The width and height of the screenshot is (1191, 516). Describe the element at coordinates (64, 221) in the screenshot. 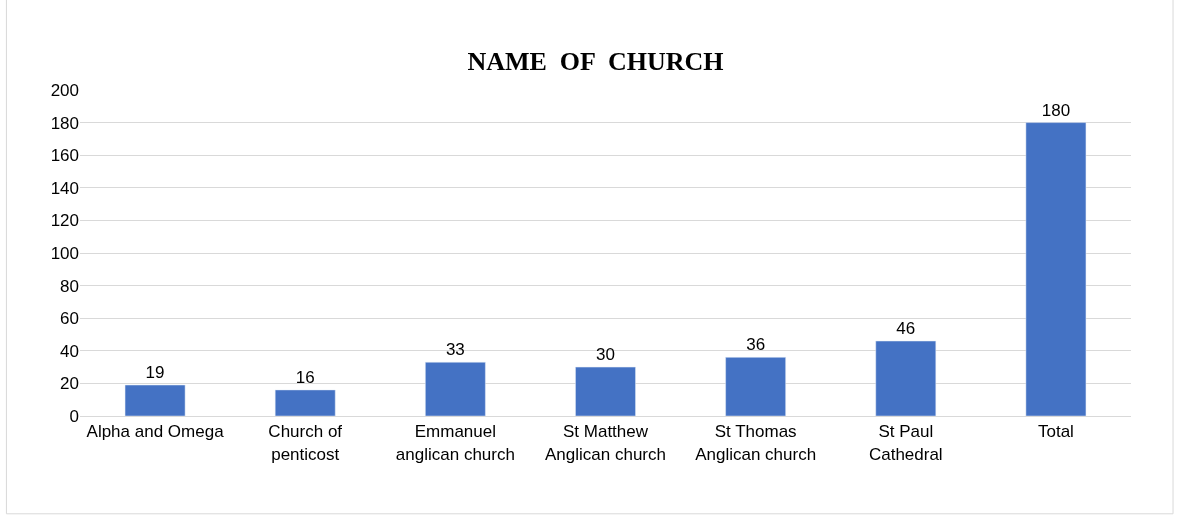

I see `y-tick-label: 120` at that location.